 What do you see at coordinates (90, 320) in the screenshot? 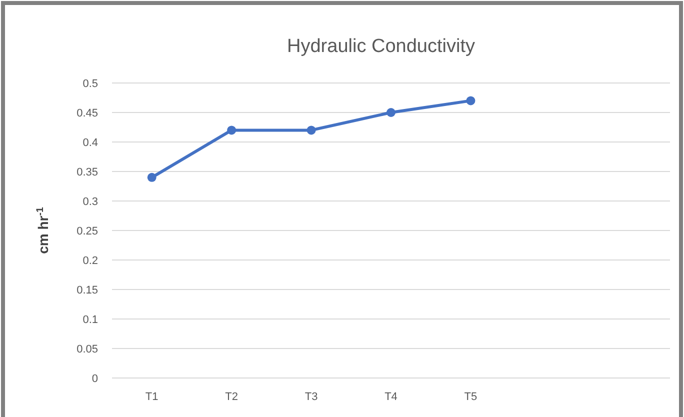
I see `y-tick-label: 0.1` at bounding box center [90, 320].